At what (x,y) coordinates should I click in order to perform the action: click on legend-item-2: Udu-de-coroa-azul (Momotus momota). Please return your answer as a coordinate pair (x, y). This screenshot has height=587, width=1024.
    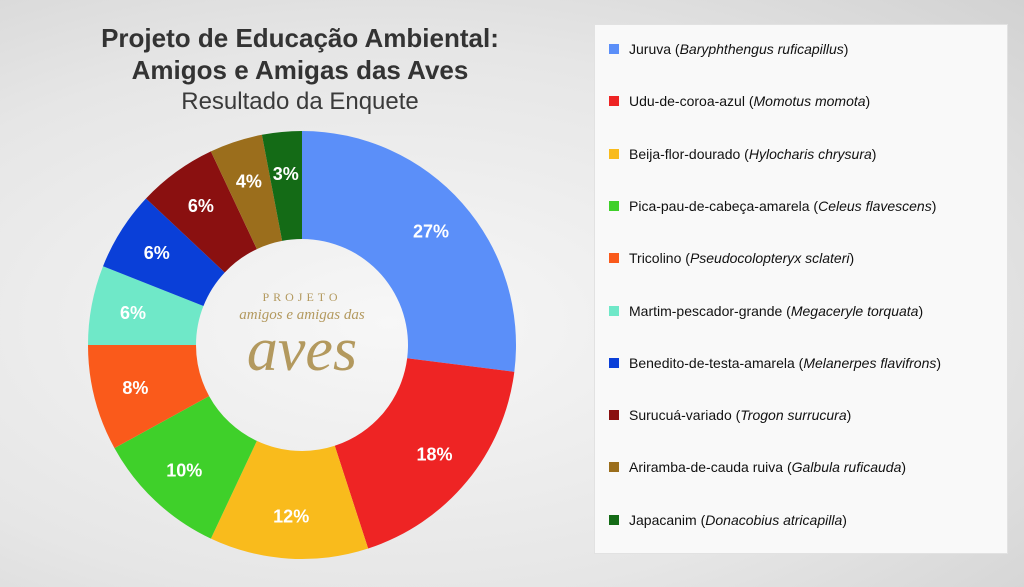
    Looking at the image, I should click on (739, 101).